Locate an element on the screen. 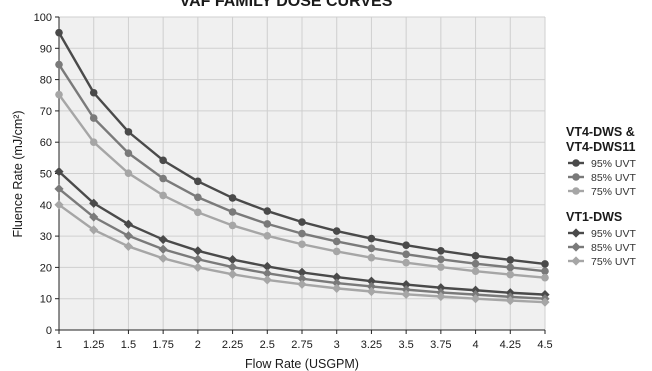 This screenshot has width=652, height=371. legend-group-title: VT4-DWS & is located at coordinates (600, 132).